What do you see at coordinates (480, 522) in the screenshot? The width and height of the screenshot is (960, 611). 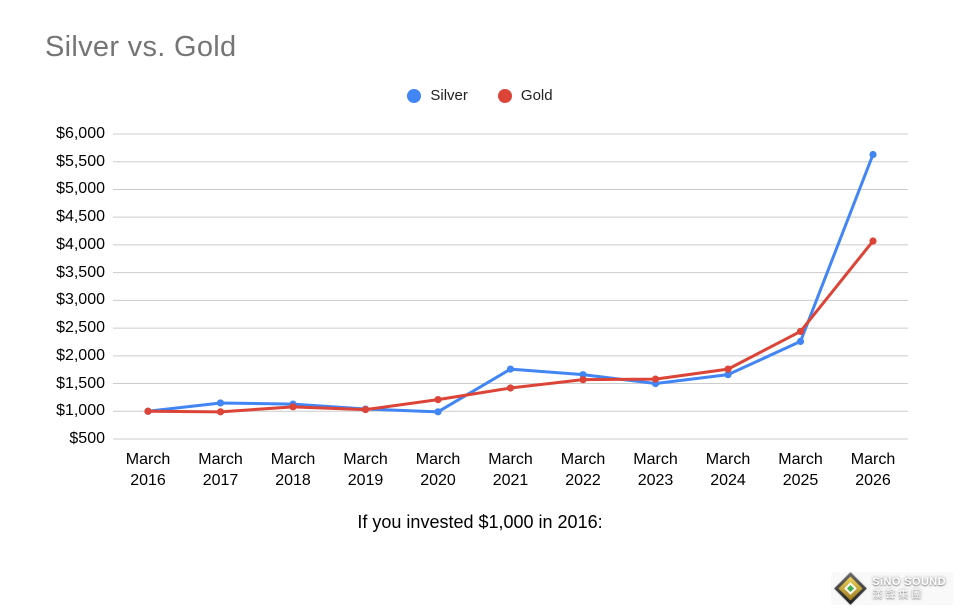 I see `chart-caption: If you invested $1,000 in 2016:` at bounding box center [480, 522].